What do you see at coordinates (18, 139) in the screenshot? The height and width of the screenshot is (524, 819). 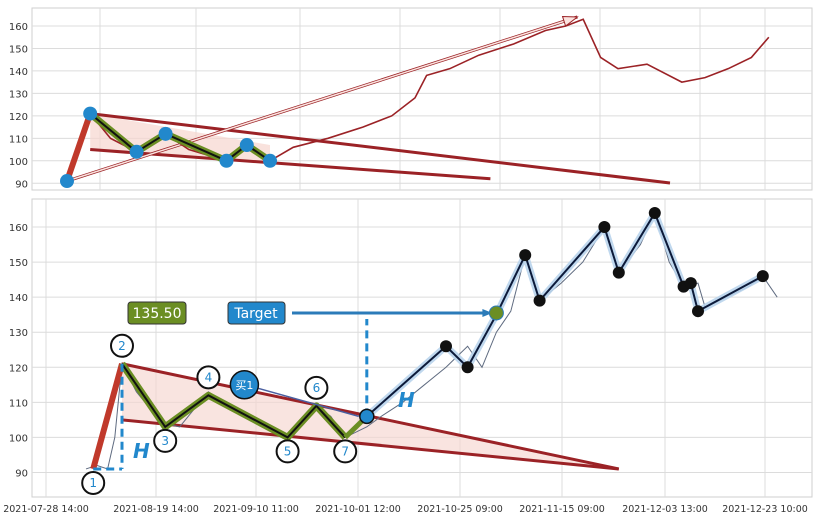 I see `overview-y-tick-label: 110` at bounding box center [18, 139].